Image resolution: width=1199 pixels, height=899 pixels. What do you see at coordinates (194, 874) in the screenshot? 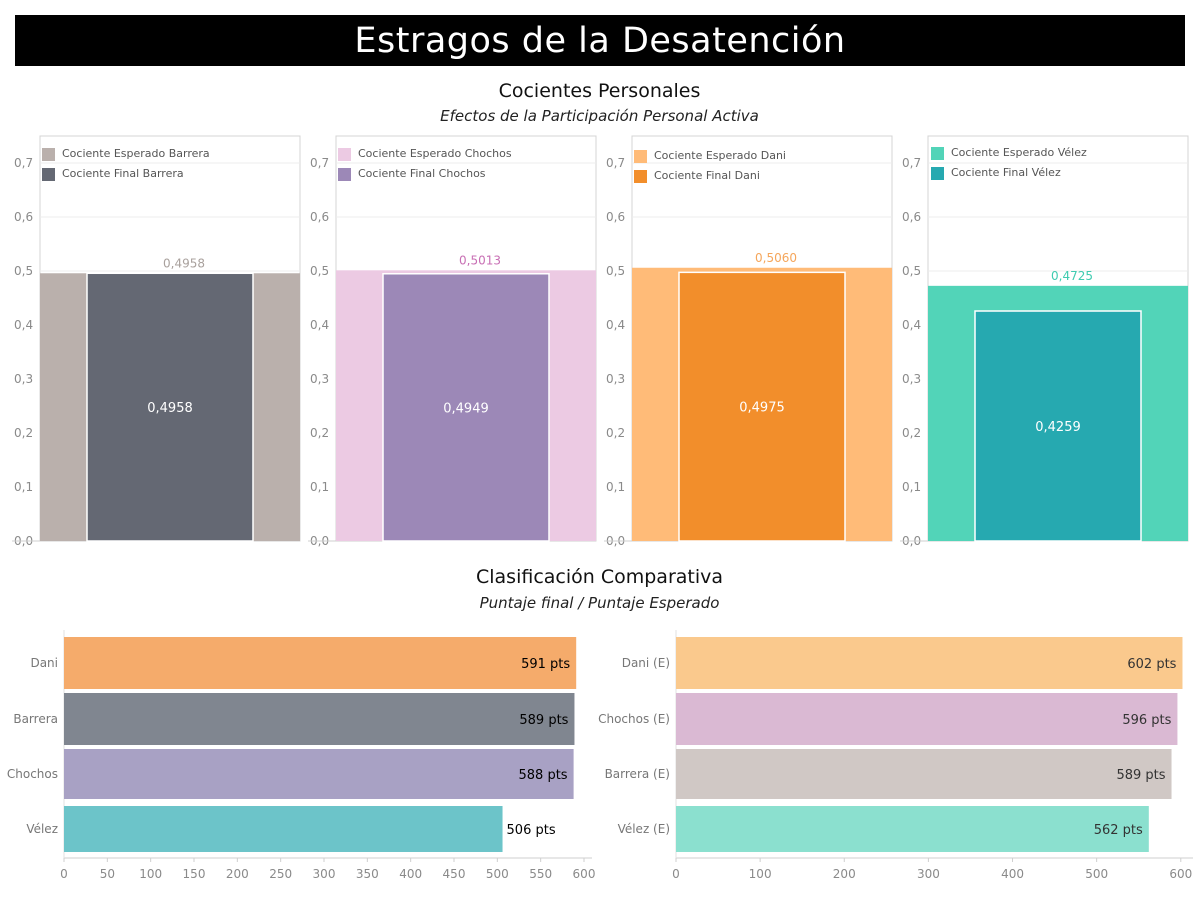
I see `x-tick-label: 150` at bounding box center [194, 874].